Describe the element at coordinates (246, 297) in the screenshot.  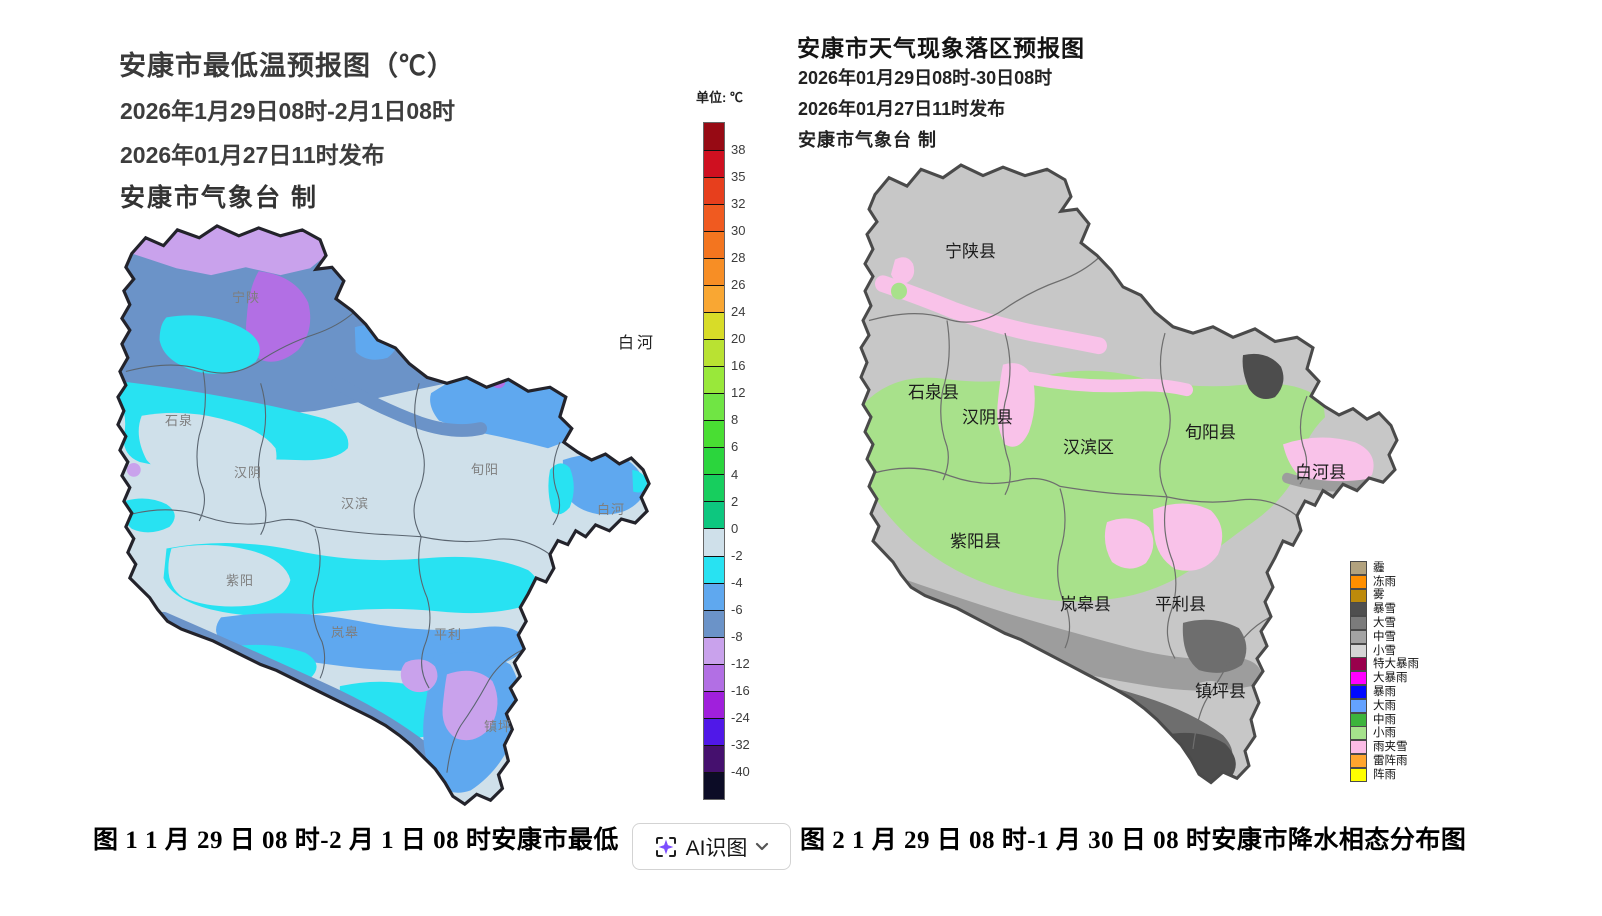
I see `district-label-ningshan: 宁陕` at that location.